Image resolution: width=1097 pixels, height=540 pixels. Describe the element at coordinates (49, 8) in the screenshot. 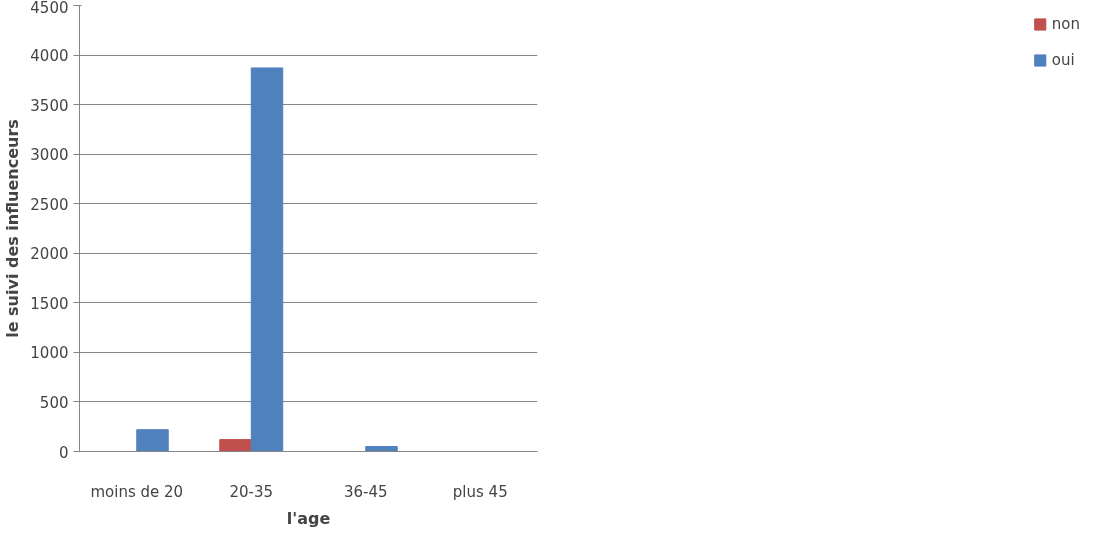

I see `y-tick-label: 4500` at that location.